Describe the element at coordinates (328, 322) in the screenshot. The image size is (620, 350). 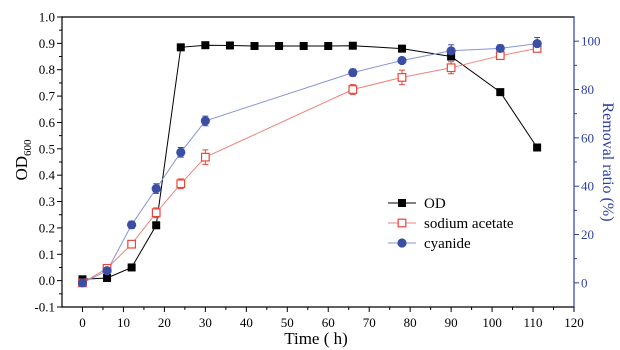
I see `x-tick-label: 60` at that location.